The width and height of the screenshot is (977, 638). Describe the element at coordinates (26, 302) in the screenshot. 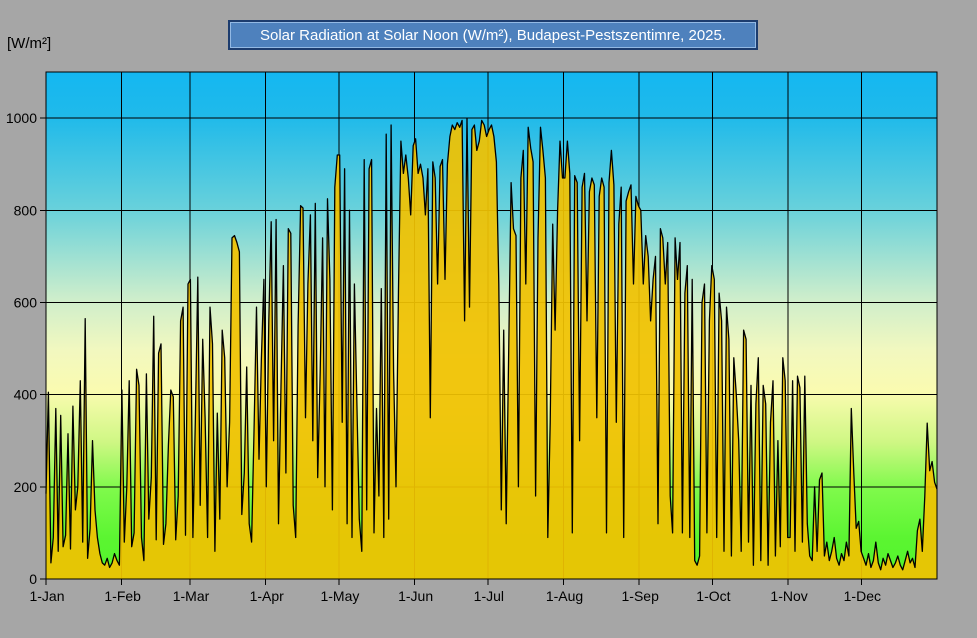

I see `y-tick-label: 600` at that location.